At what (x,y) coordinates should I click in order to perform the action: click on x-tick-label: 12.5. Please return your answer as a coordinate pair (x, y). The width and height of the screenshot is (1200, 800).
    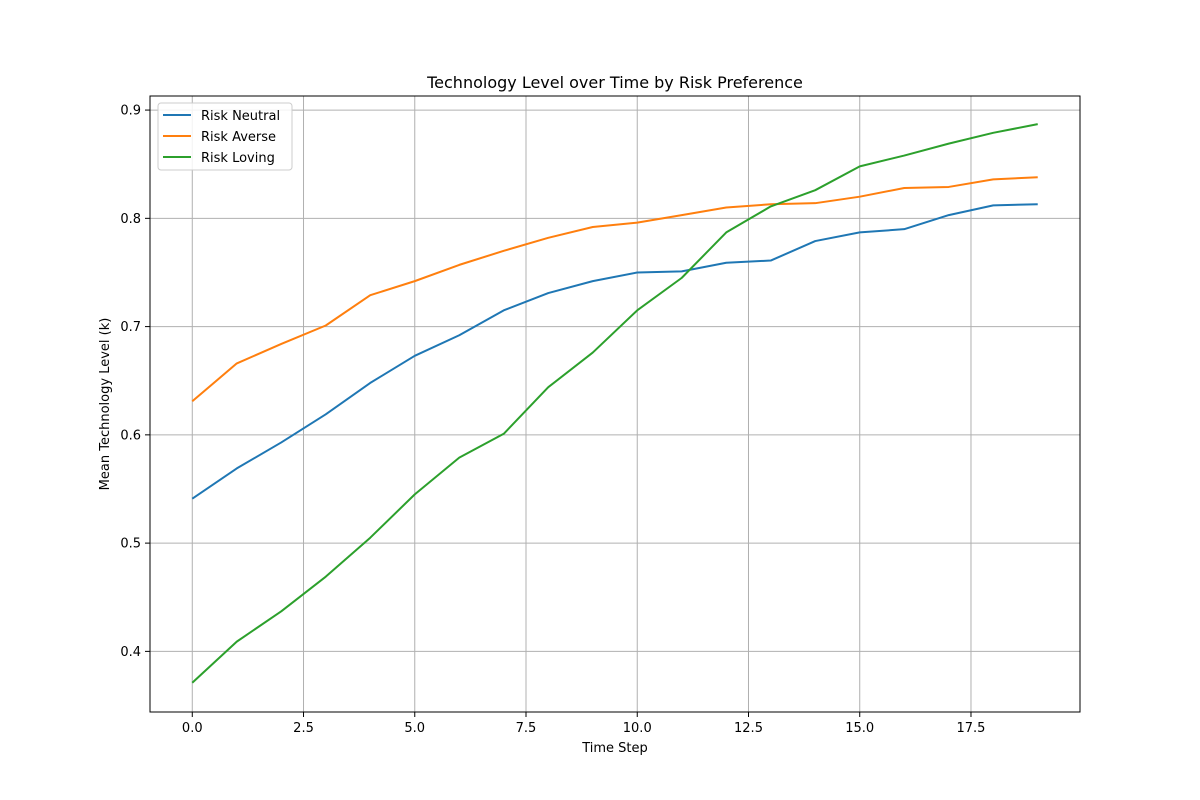
    Looking at the image, I should click on (748, 728).